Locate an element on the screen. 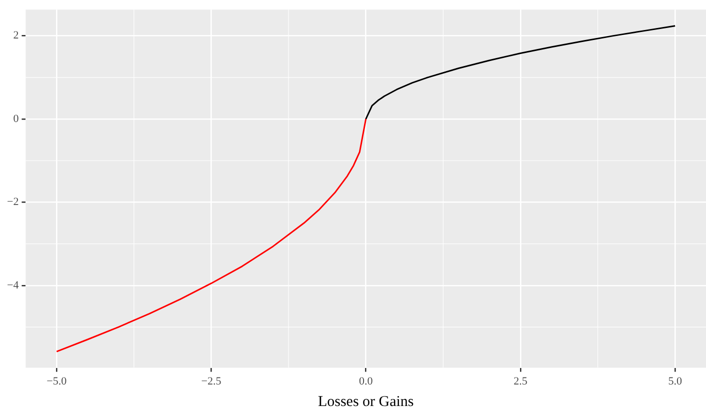 The height and width of the screenshot is (415, 706). x-tick-label: −2.5 is located at coordinates (211, 381).